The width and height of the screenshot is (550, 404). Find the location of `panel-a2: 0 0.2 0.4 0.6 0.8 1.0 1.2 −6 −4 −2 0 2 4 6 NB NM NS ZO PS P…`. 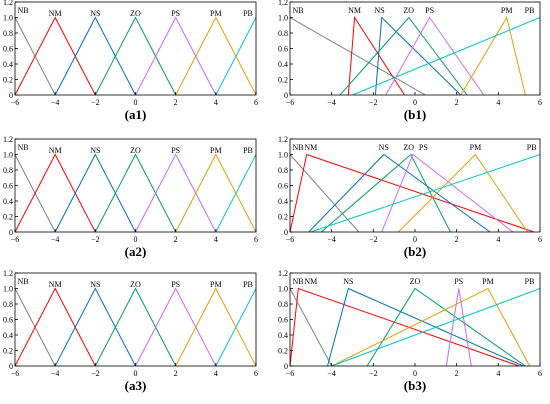

panel-a2: 0 0.2 0.4 0.6 0.8 1.0 1.2 −6 −4 −2 0 2 4 6 NB NM NS ZO PS P… is located at coordinates (130, 197).